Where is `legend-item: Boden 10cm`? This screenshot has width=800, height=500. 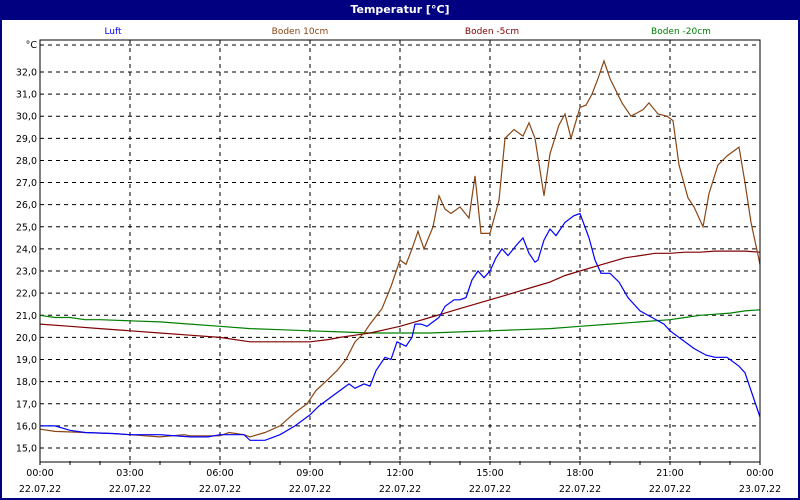
legend-item: Boden 10cm is located at coordinates (300, 32).